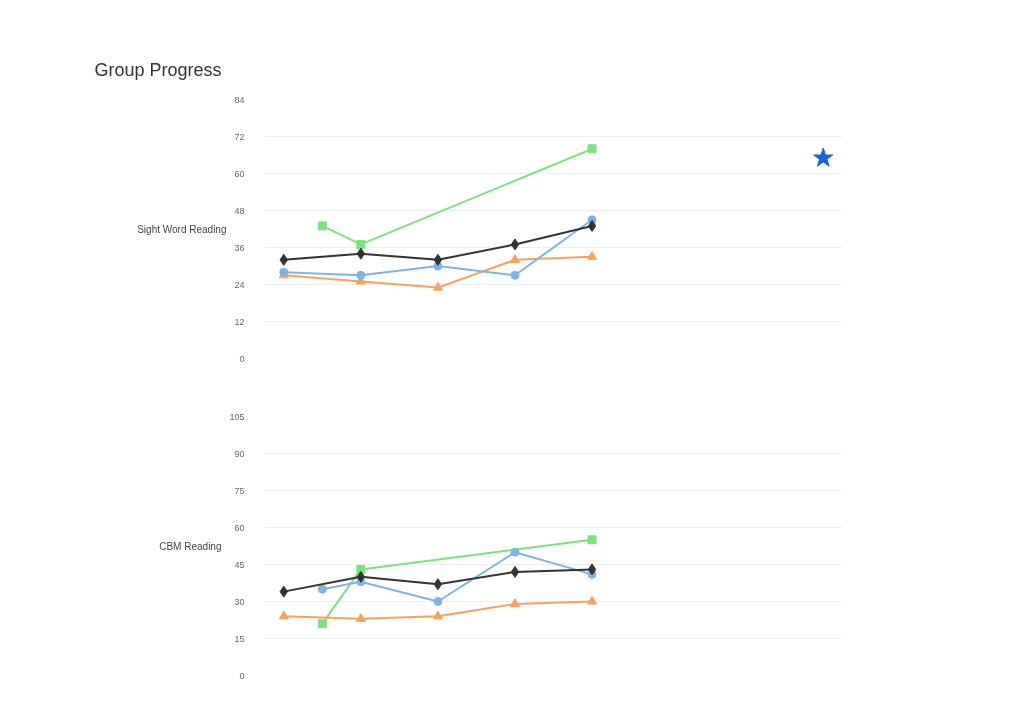 The width and height of the screenshot is (1026, 701). I want to click on y-tick-label: 72, so click(239, 136).